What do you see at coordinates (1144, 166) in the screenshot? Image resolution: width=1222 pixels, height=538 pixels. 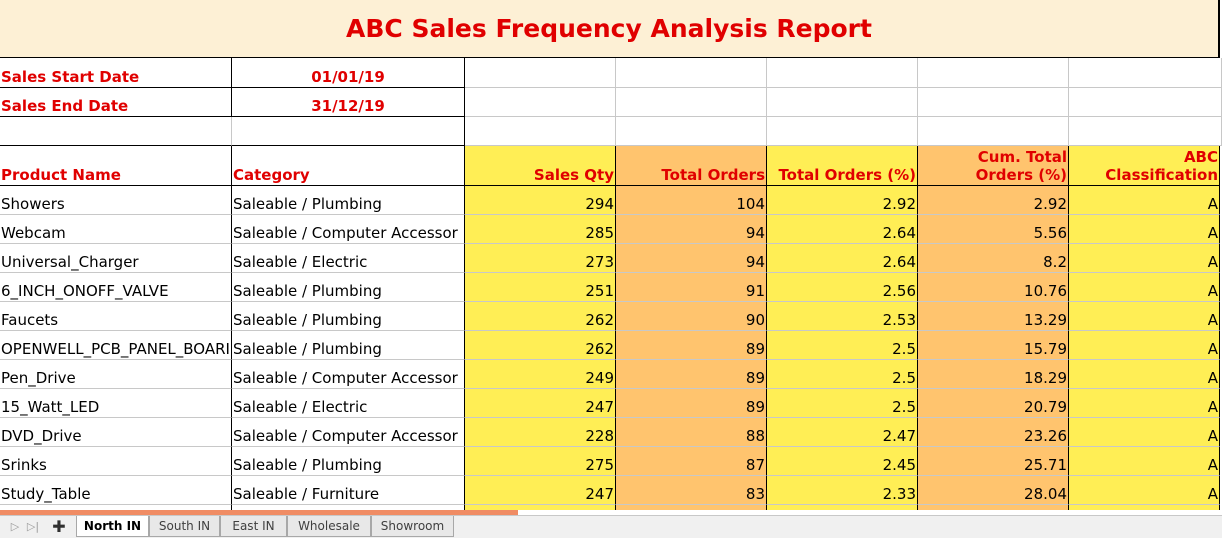 I see `header-abc-classification: ABC Classification` at bounding box center [1144, 166].